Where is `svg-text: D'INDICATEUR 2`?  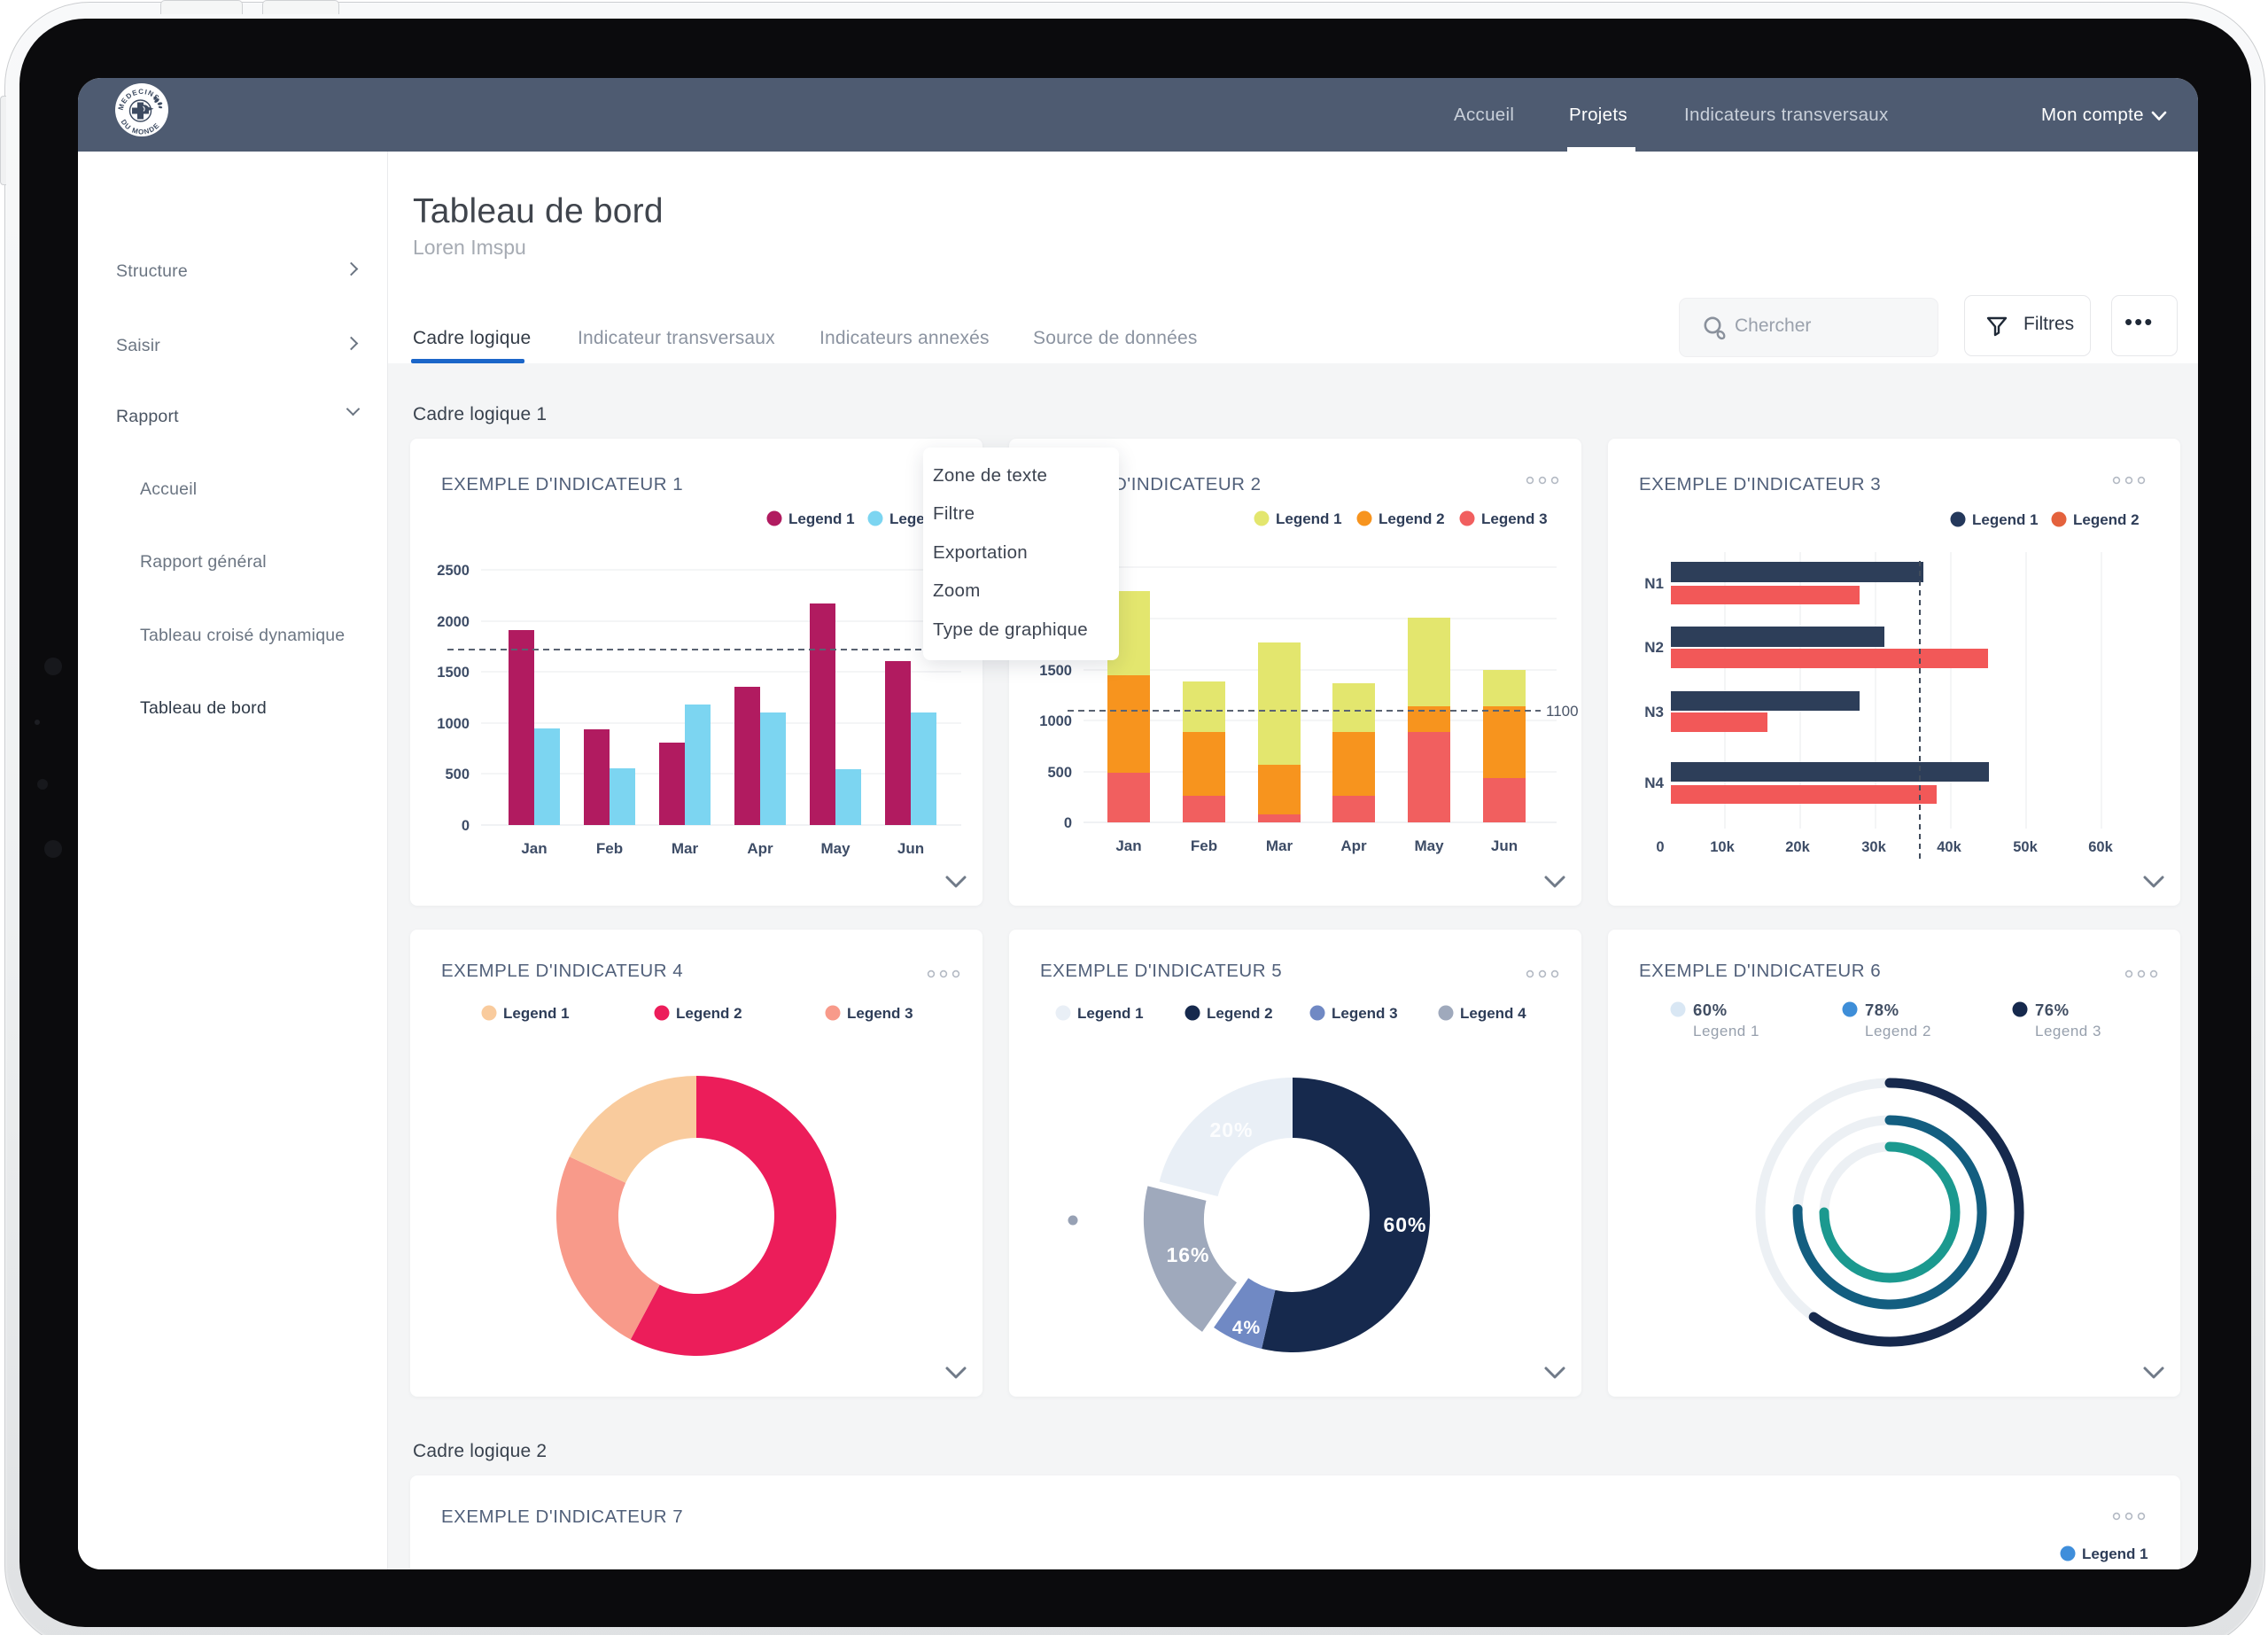
svg-text: D'INDICATEUR 2 is located at coordinates (1188, 484).